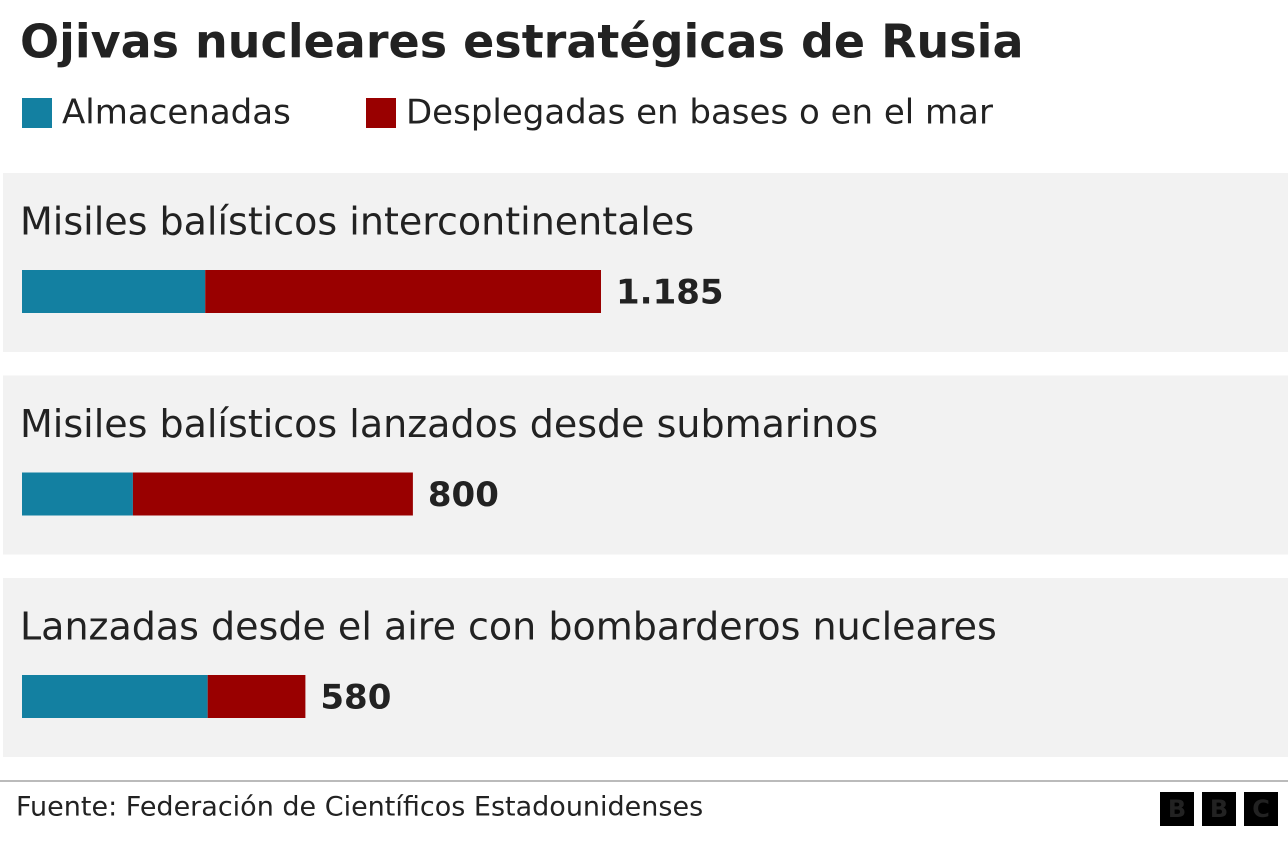 The width and height of the screenshot is (1288, 842). I want to click on category-label: Misiles balísticos intercontinentales, so click(357, 222).